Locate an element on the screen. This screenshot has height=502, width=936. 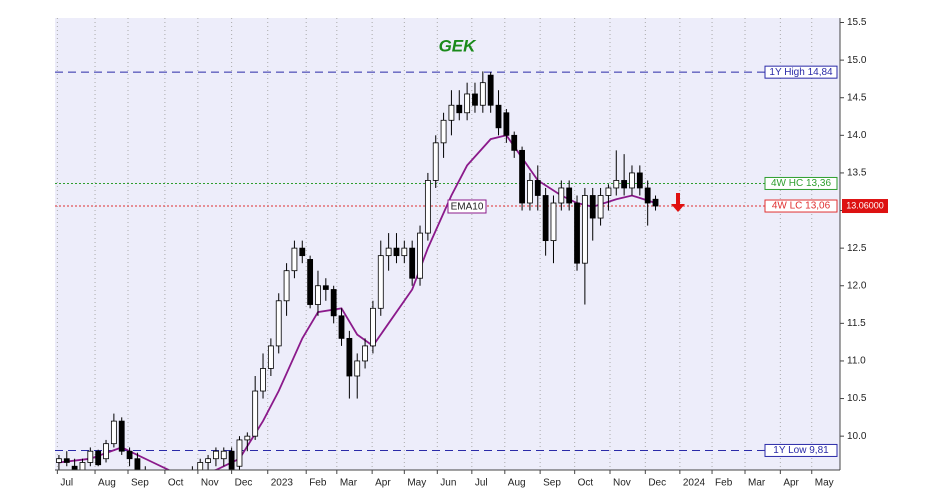
reference-label: 4W HC 13,36 is located at coordinates (801, 183).